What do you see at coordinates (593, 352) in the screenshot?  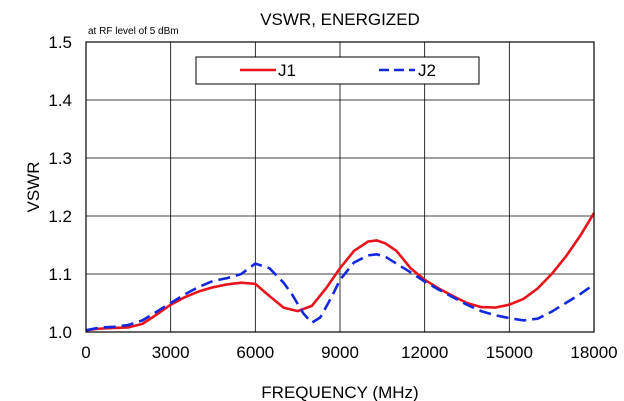 I see `x-tick-label: 18000` at bounding box center [593, 352].